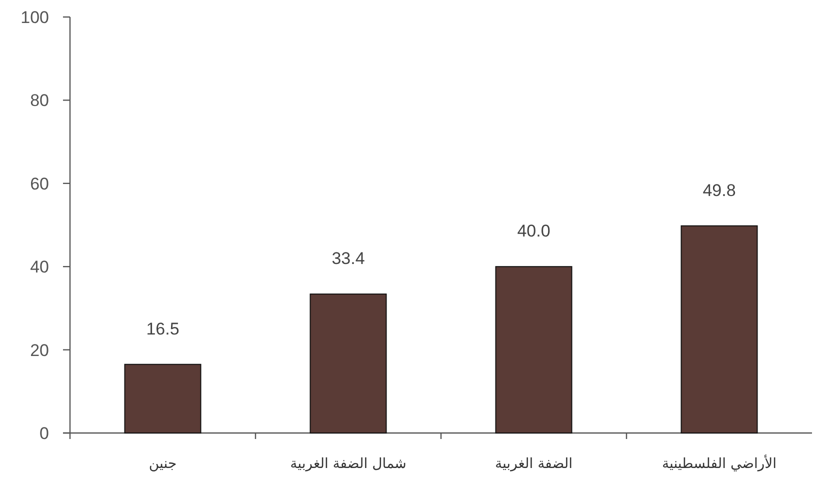 This screenshot has width=819, height=489. What do you see at coordinates (39, 100) in the screenshot?
I see `y-tick-label: 80` at bounding box center [39, 100].